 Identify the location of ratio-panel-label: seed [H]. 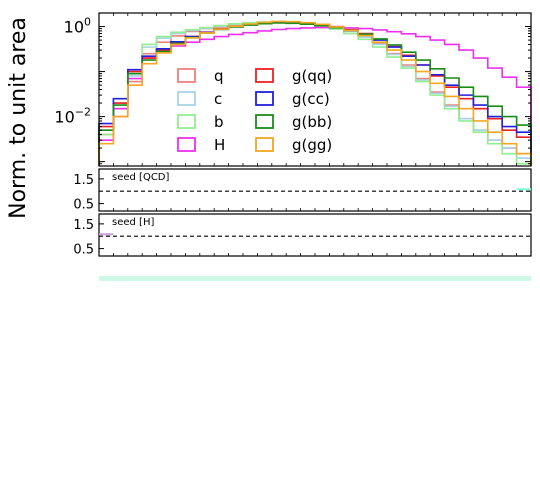
(133, 222).